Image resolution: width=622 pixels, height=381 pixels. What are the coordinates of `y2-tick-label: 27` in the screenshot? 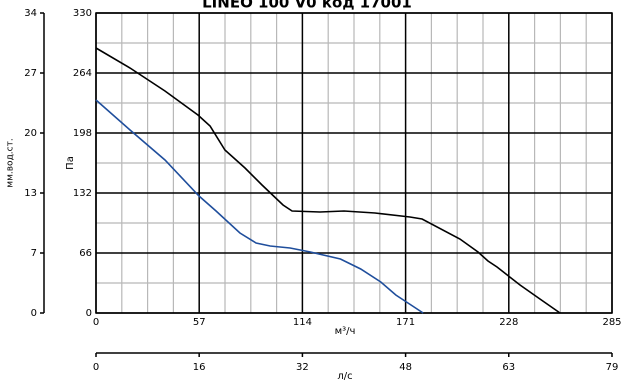 It's located at (30, 73).